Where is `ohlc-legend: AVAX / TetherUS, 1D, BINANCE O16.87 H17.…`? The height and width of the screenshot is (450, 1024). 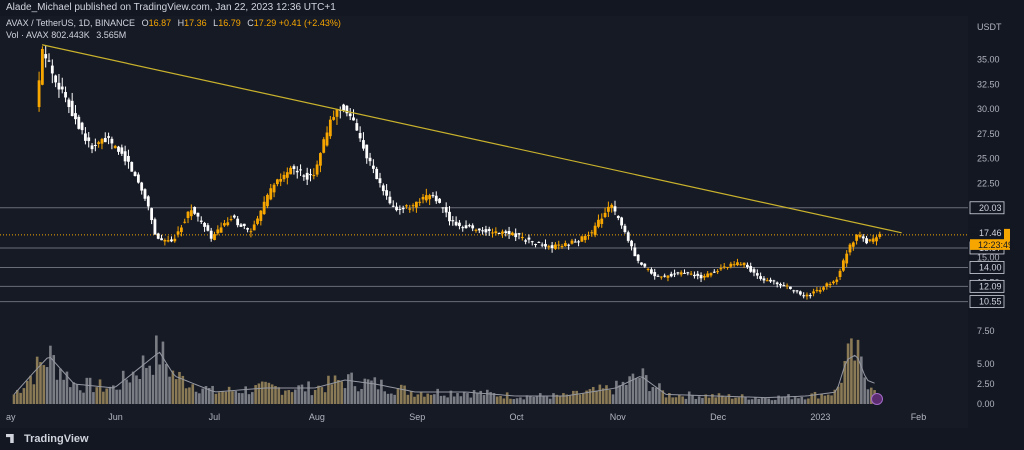 ohlc-legend: AVAX / TetherUS, 1D, BINANCE O16.87 H17.… is located at coordinates (173, 23).